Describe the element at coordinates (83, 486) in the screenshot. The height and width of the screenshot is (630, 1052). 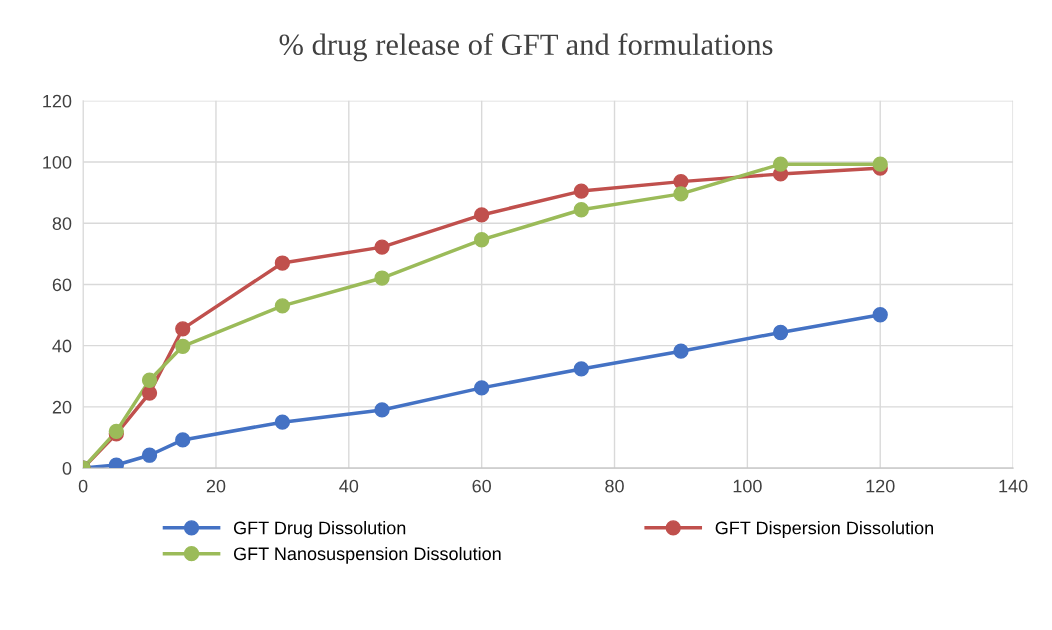
I see `x-tick-label: 0` at that location.